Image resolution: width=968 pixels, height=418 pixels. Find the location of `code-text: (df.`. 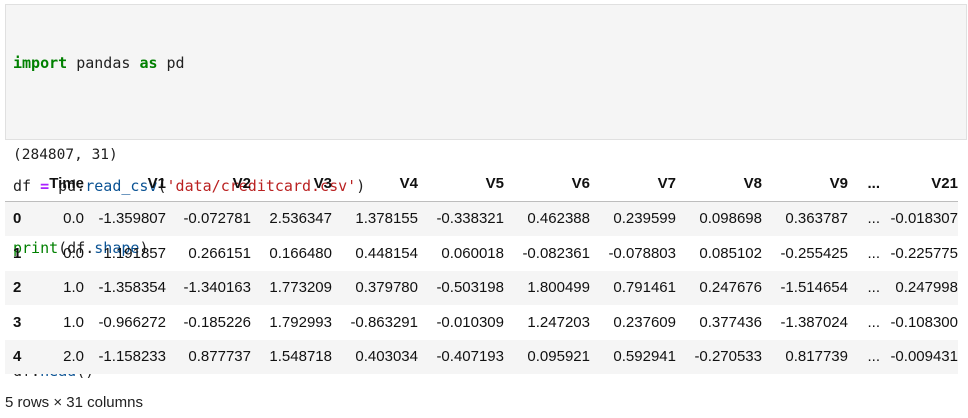

code-text: (df. is located at coordinates (76, 247).